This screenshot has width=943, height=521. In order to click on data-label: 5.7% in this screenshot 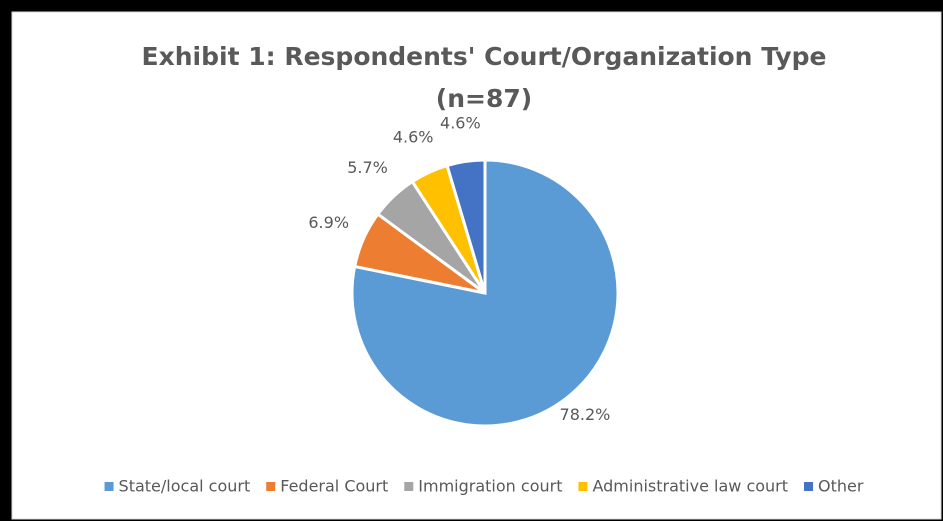, I will do `click(367, 167)`.